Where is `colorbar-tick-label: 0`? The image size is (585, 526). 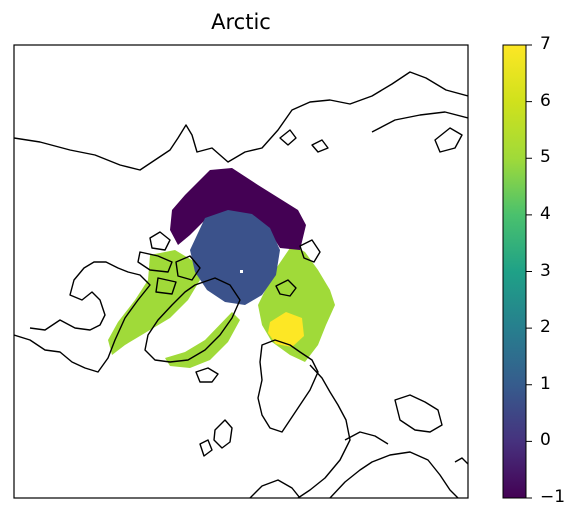
colorbar-tick-label: 0 is located at coordinates (545, 440).